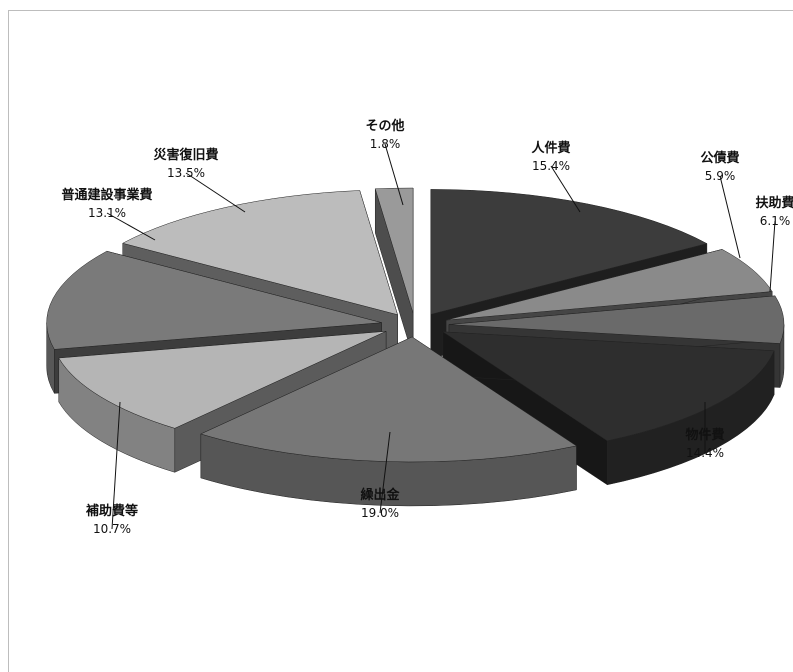 The width and height of the screenshot is (793, 672). What do you see at coordinates (705, 453) in the screenshot?
I see `slice-percent: 14.4%` at bounding box center [705, 453].